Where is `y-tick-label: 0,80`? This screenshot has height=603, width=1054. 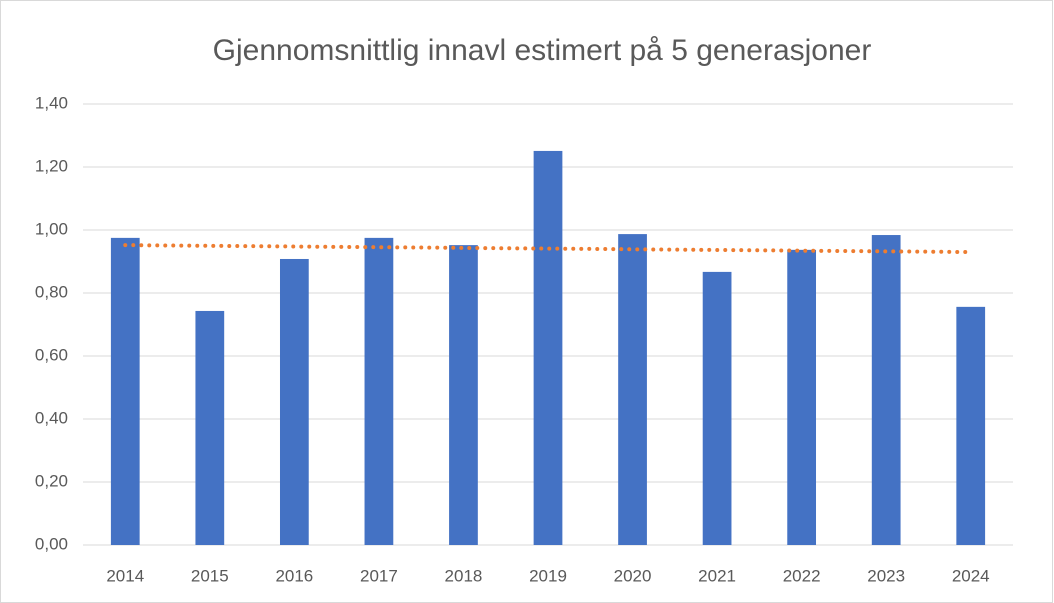 y-tick-label: 0,80 is located at coordinates (51, 291).